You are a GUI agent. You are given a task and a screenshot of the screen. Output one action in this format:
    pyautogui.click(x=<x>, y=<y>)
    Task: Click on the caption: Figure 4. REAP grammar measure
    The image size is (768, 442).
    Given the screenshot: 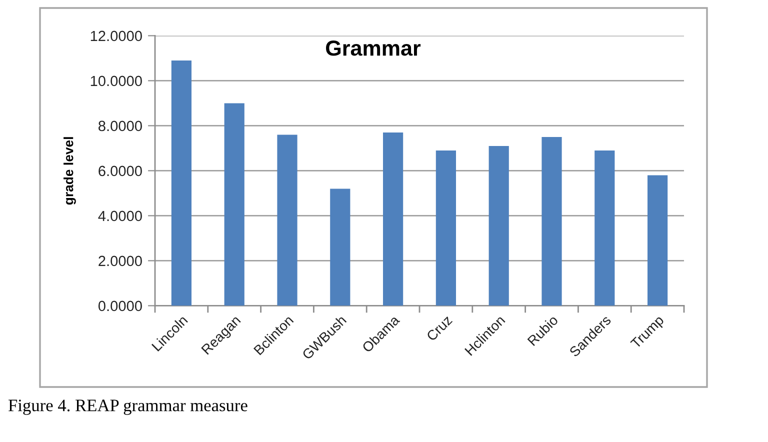 What is the action you would take?
    pyautogui.click(x=128, y=407)
    